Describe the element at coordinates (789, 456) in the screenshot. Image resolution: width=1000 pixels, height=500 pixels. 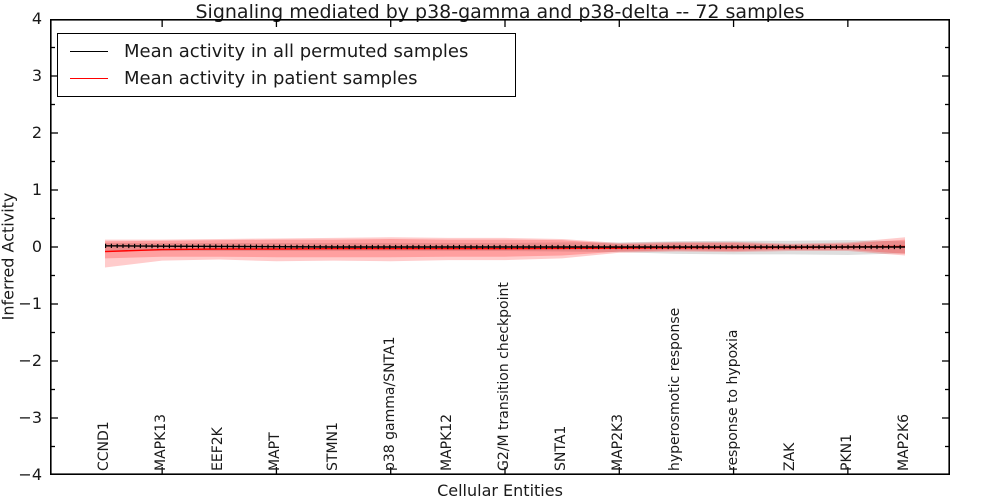
I see `x-category-label: ZAK` at that location.